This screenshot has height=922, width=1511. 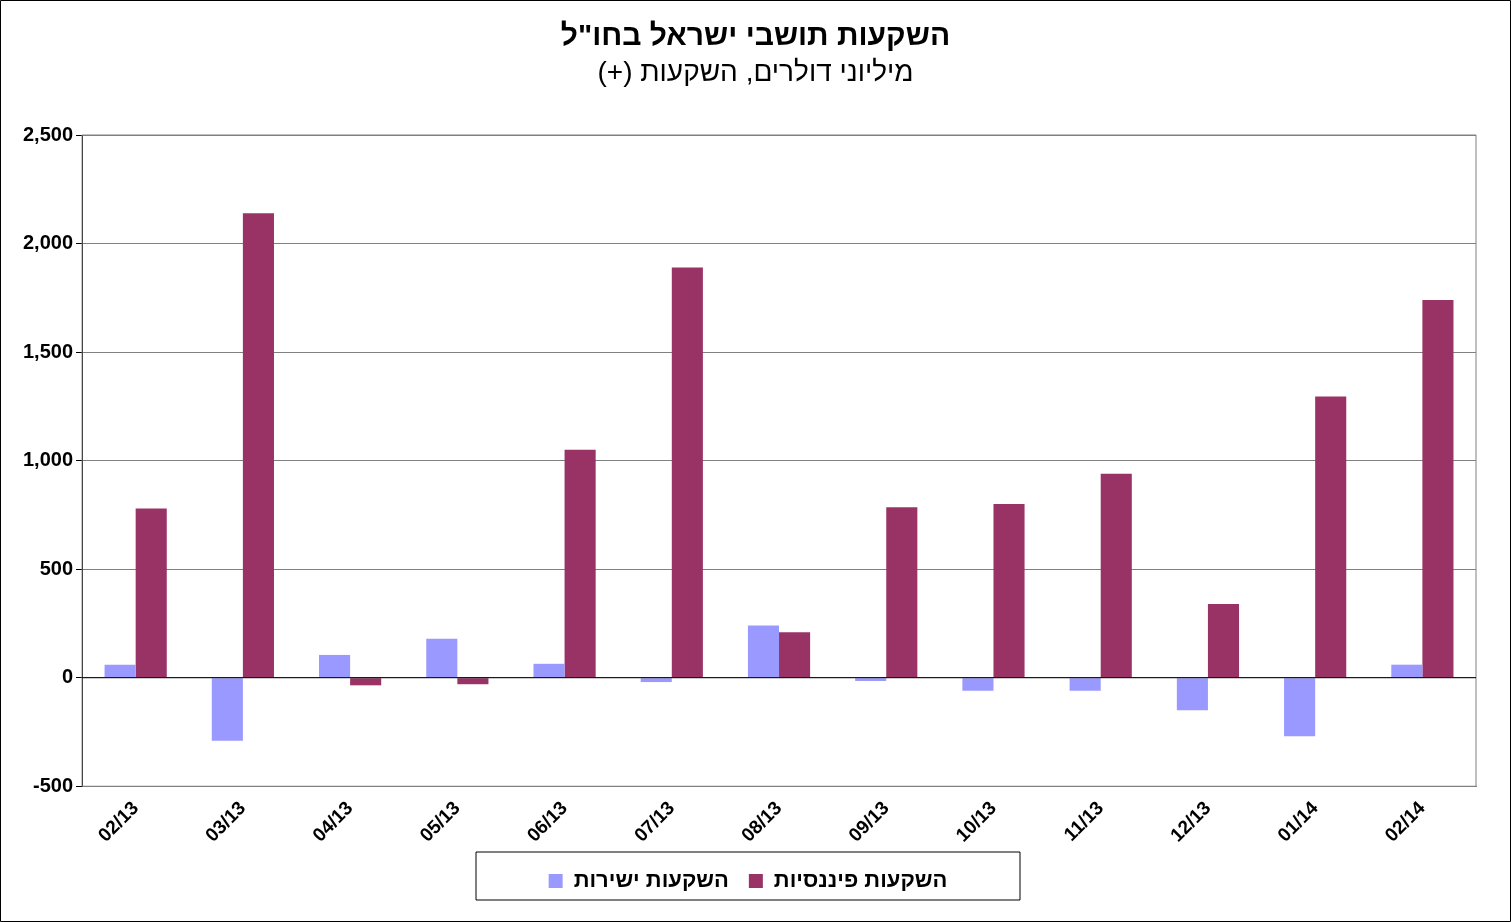 What do you see at coordinates (48, 350) in the screenshot?
I see `y-tick-label: 1,500` at bounding box center [48, 350].